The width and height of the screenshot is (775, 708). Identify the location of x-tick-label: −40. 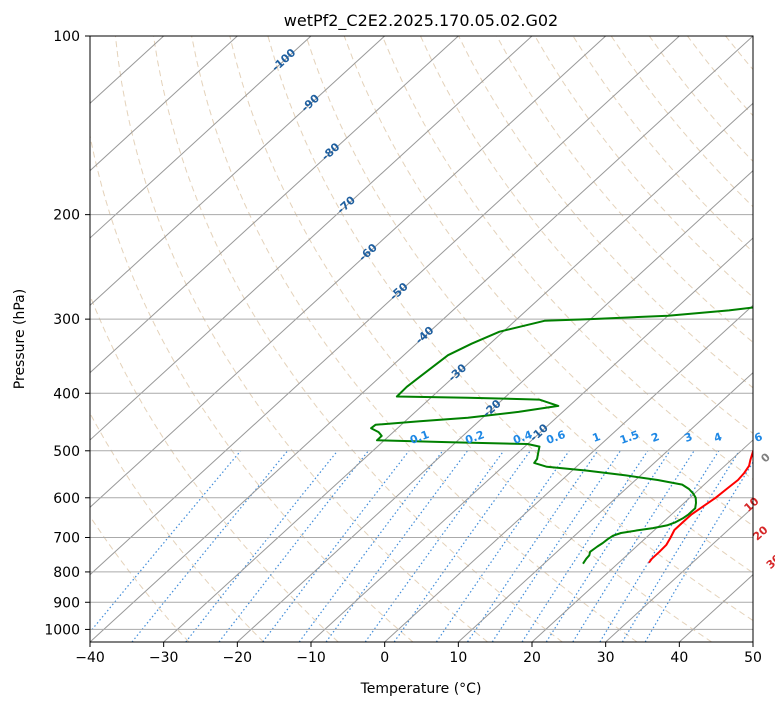
(90, 658).